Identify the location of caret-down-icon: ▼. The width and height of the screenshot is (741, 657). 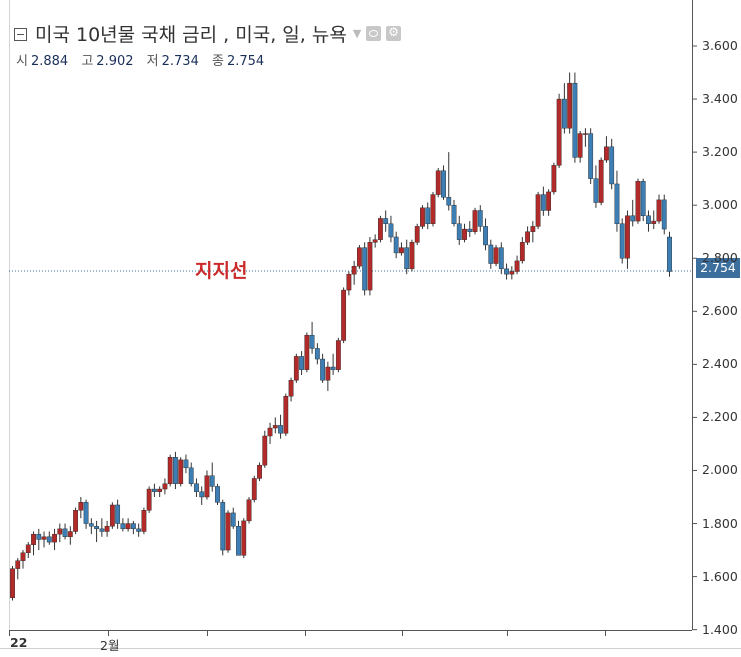
(357, 33).